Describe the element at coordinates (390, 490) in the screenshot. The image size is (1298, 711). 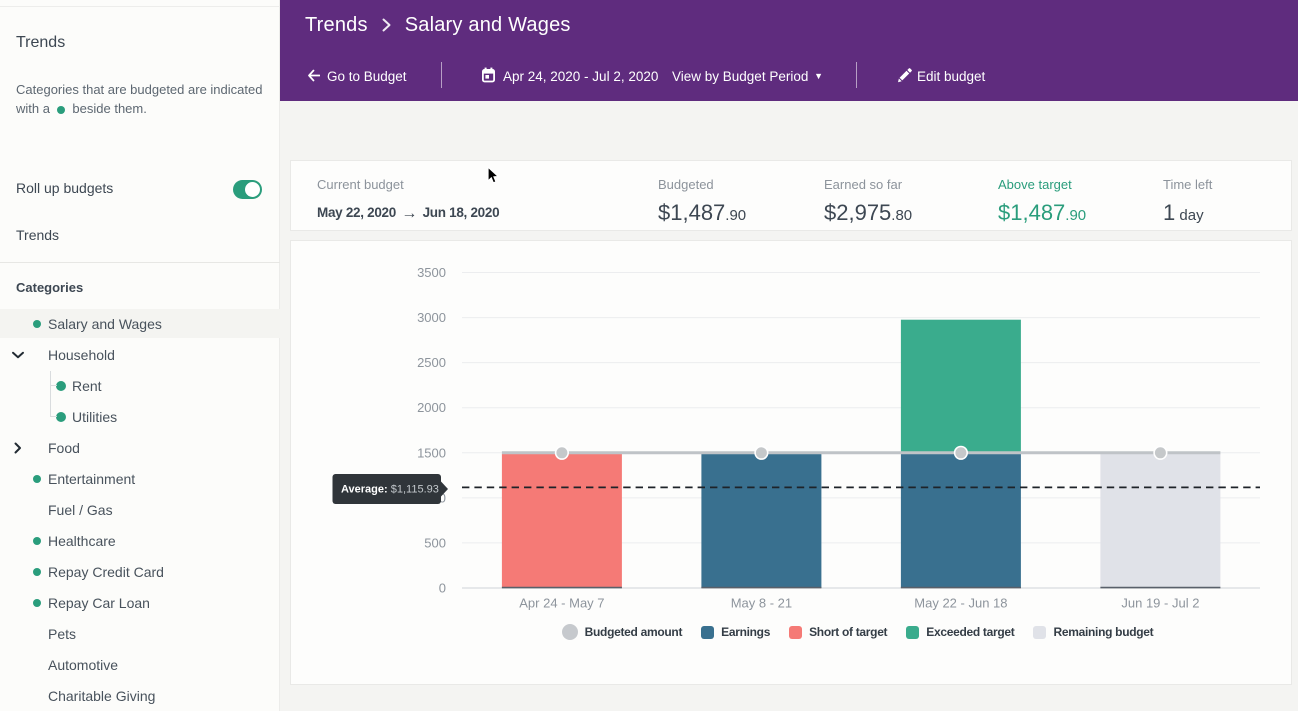
I see `svg-text: Average: $1,115.93` at that location.